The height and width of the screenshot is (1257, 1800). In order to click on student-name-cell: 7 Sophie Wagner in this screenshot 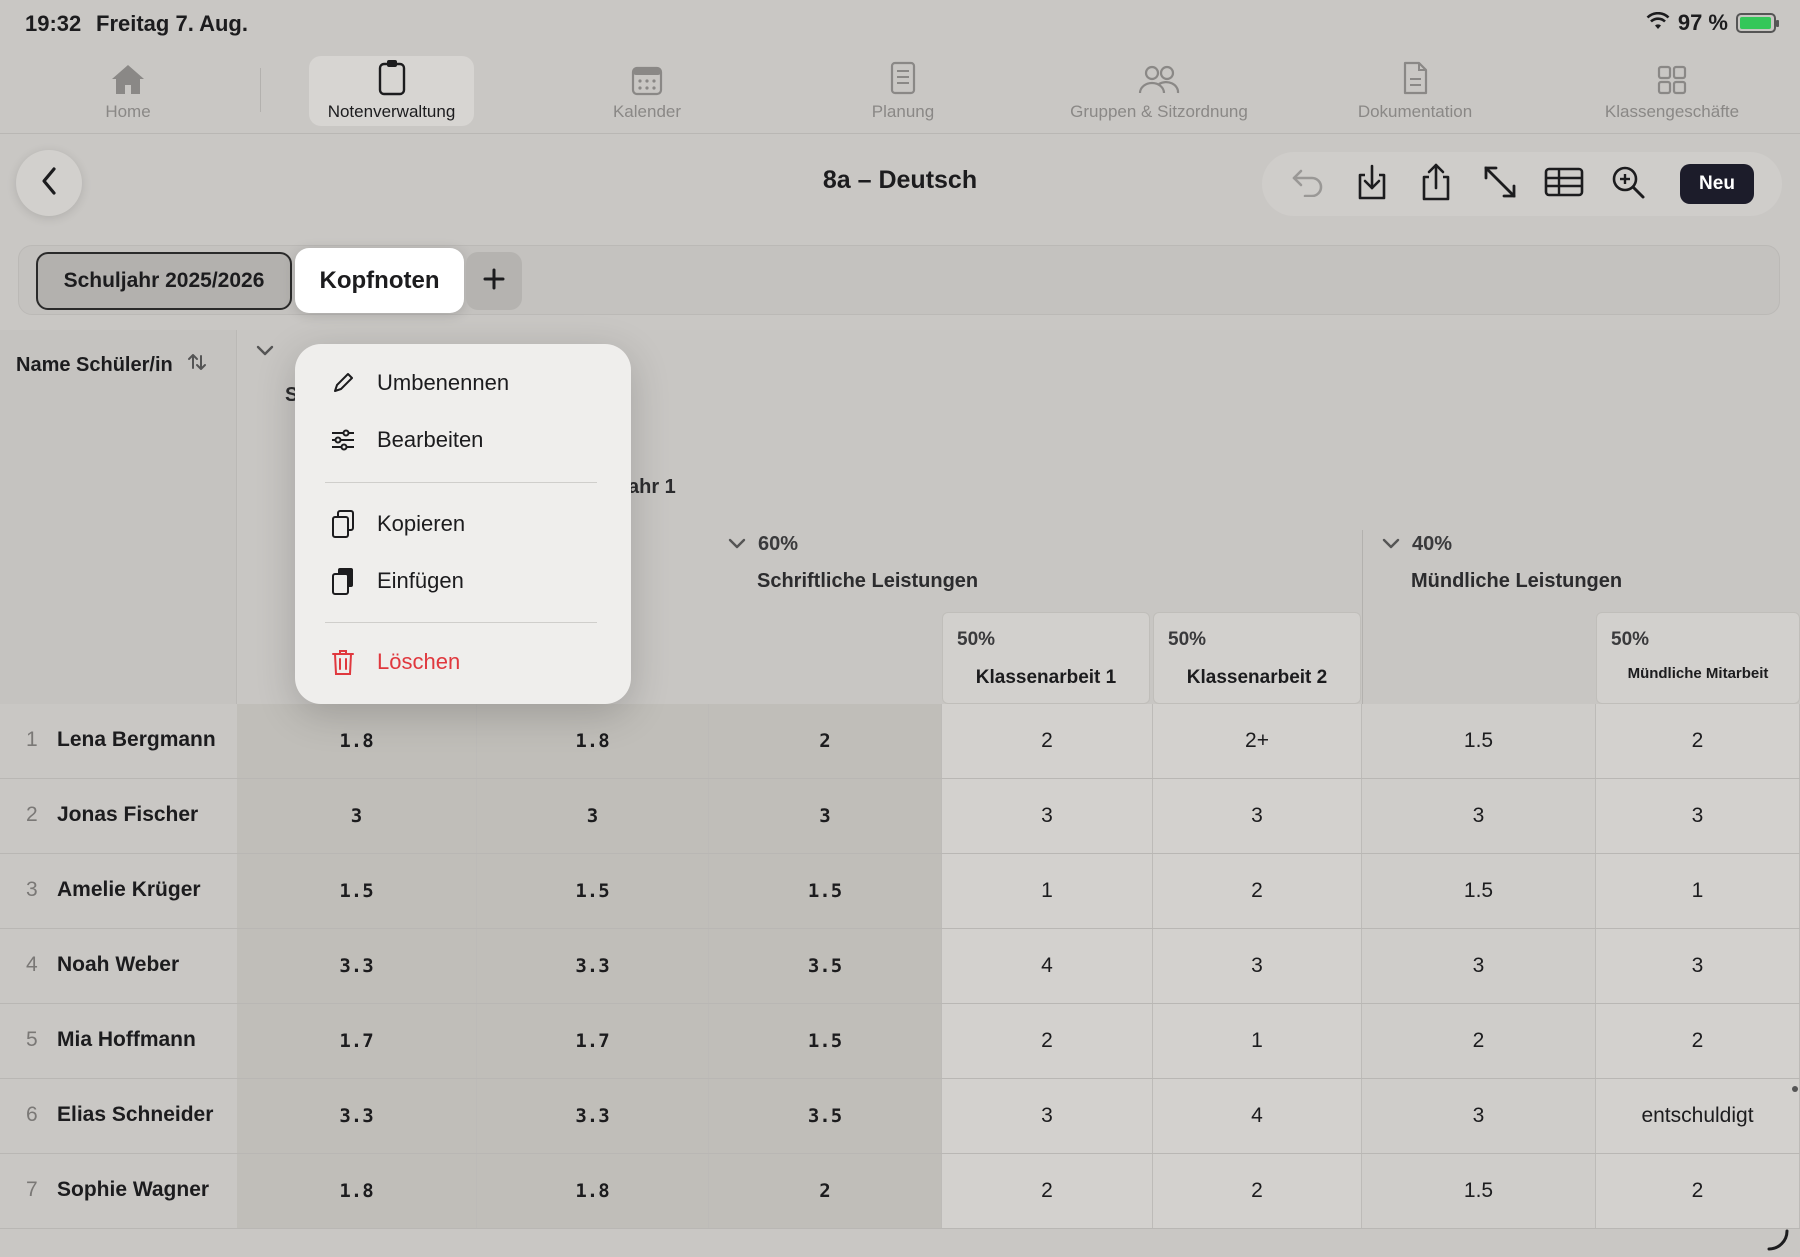, I will do `click(118, 1191)`.